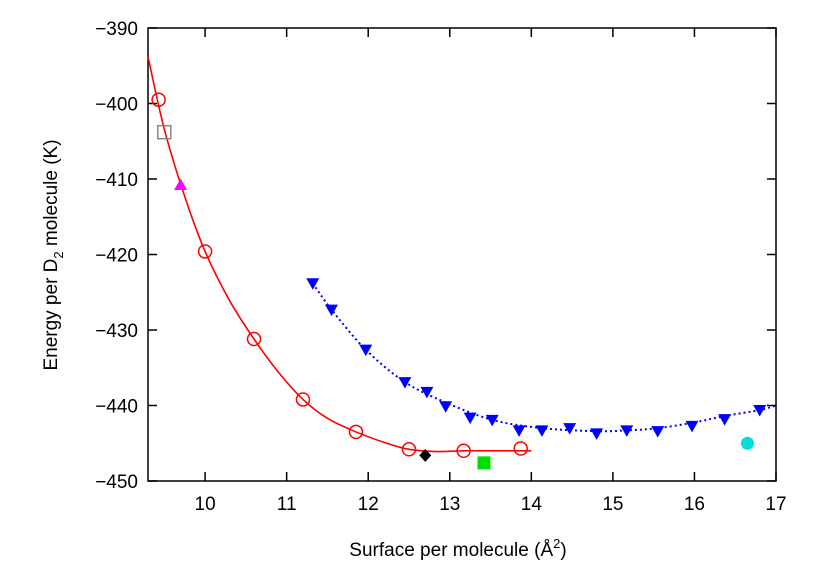 The image size is (830, 581). Describe the element at coordinates (116, 105) in the screenshot. I see `y-tick-label: −400` at that location.